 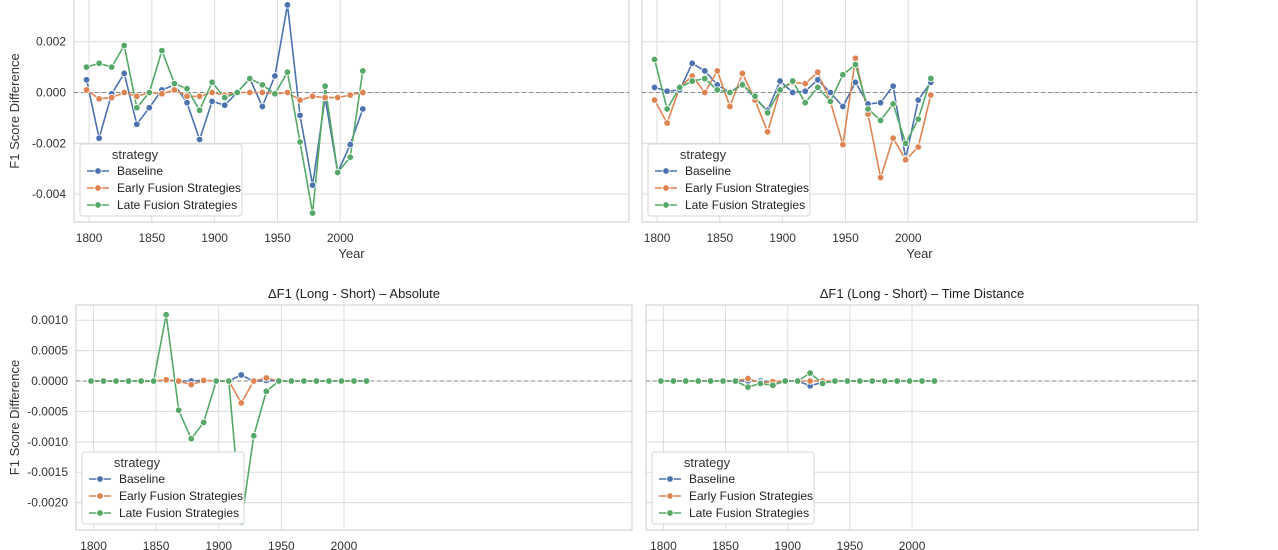 I want to click on y-tick-label: -0.0015, so click(x=47, y=472).